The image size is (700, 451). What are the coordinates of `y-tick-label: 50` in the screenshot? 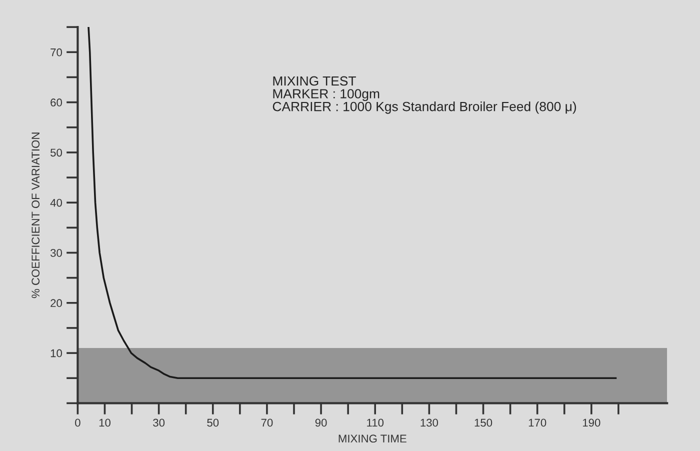 It's located at (56, 152).